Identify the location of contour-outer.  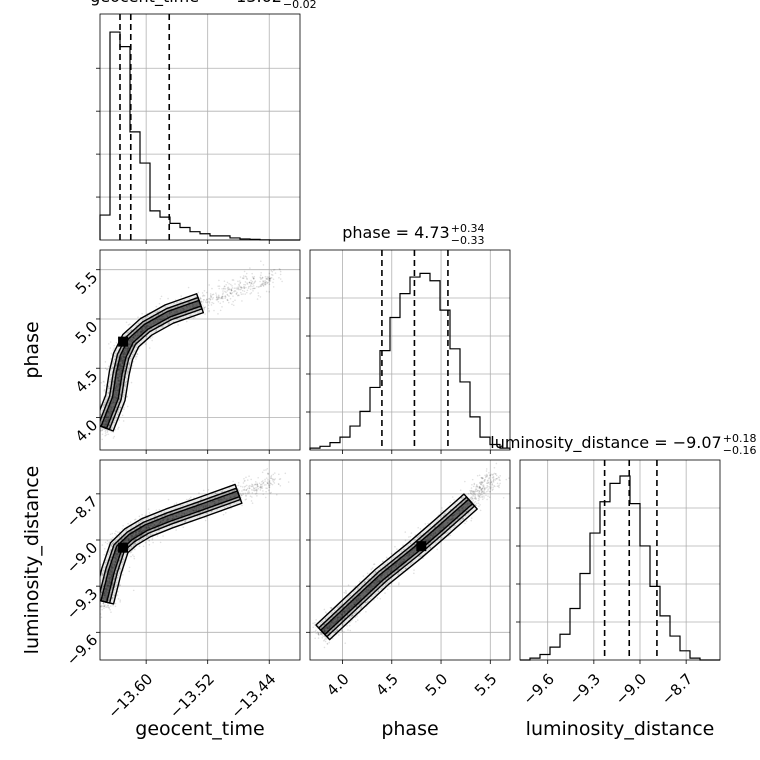
(171, 544).